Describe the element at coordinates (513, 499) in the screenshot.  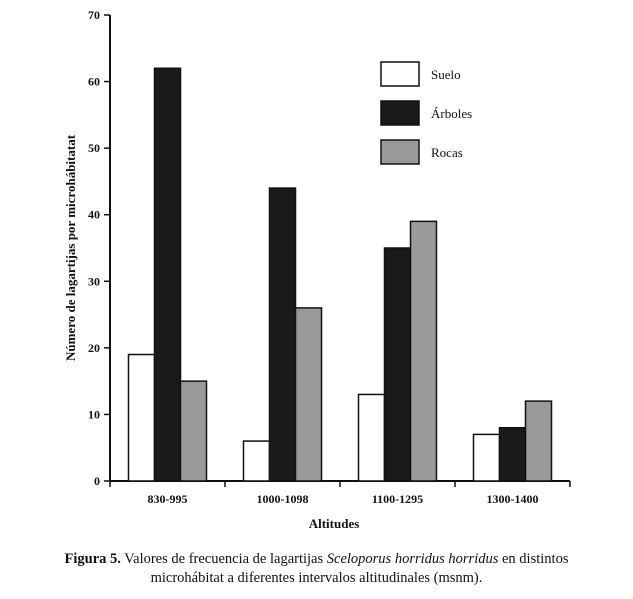
I see `x-tick-label: 1300-1400` at that location.